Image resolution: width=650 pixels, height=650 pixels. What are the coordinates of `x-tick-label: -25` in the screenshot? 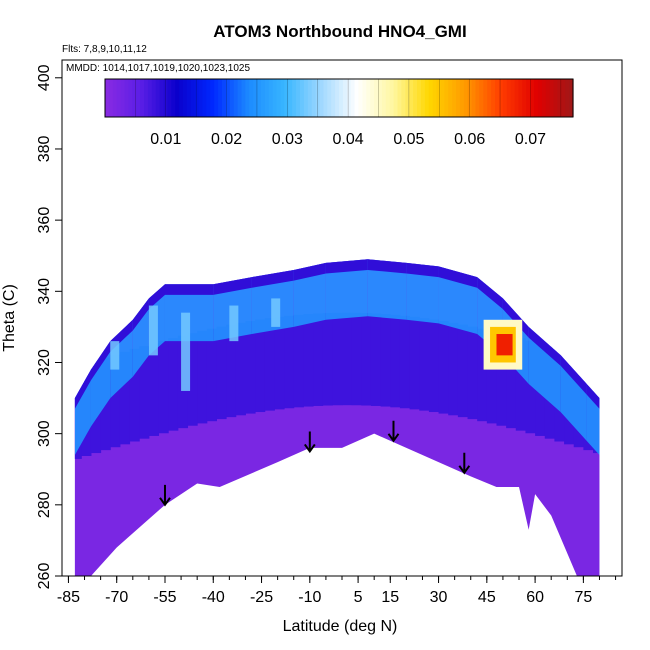 It's located at (261, 597).